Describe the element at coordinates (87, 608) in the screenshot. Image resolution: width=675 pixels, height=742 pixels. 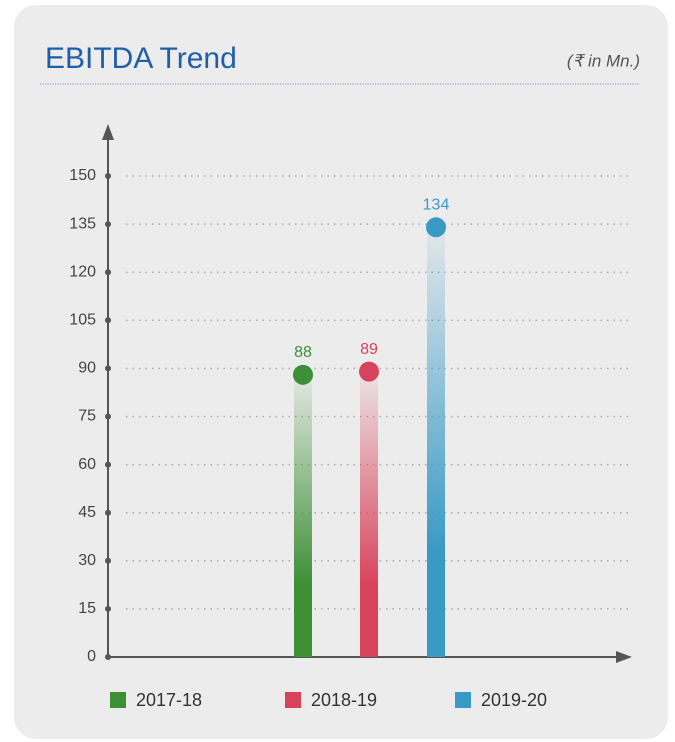
I see `y-tick-label: 15` at that location.